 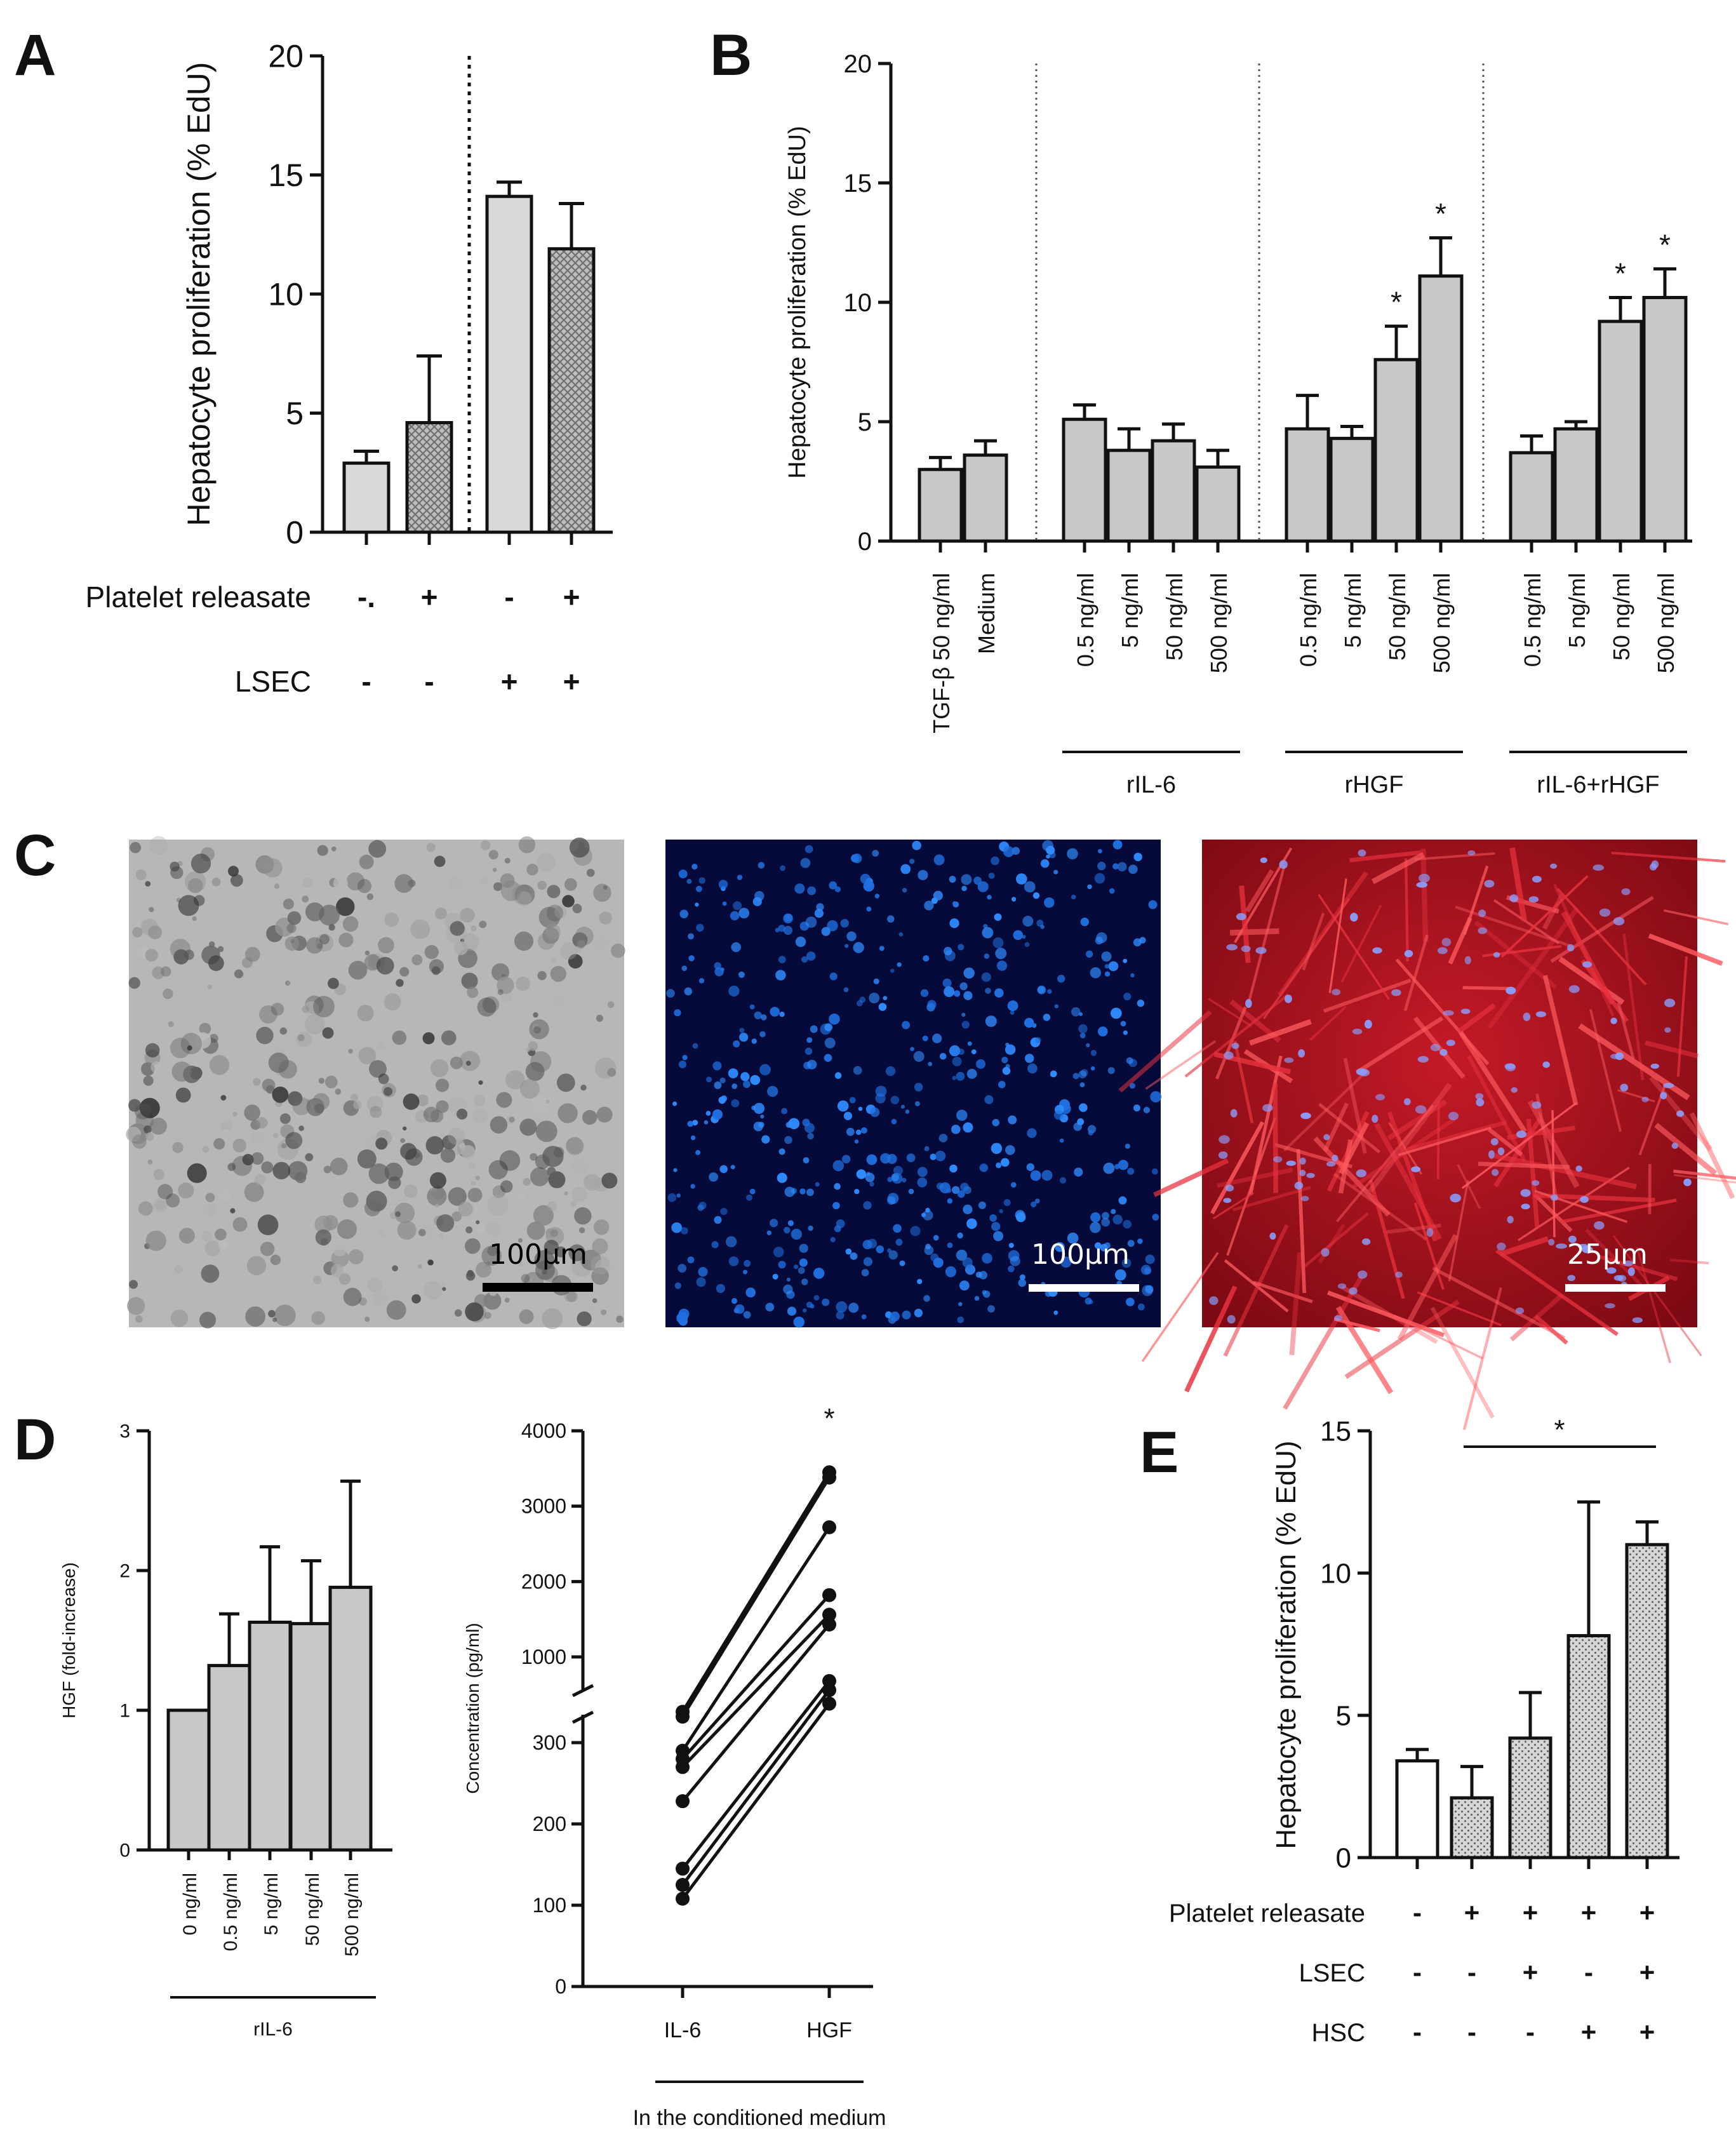 I want to click on condition-row-label: Platelet releasate, so click(x=1267, y=1913).